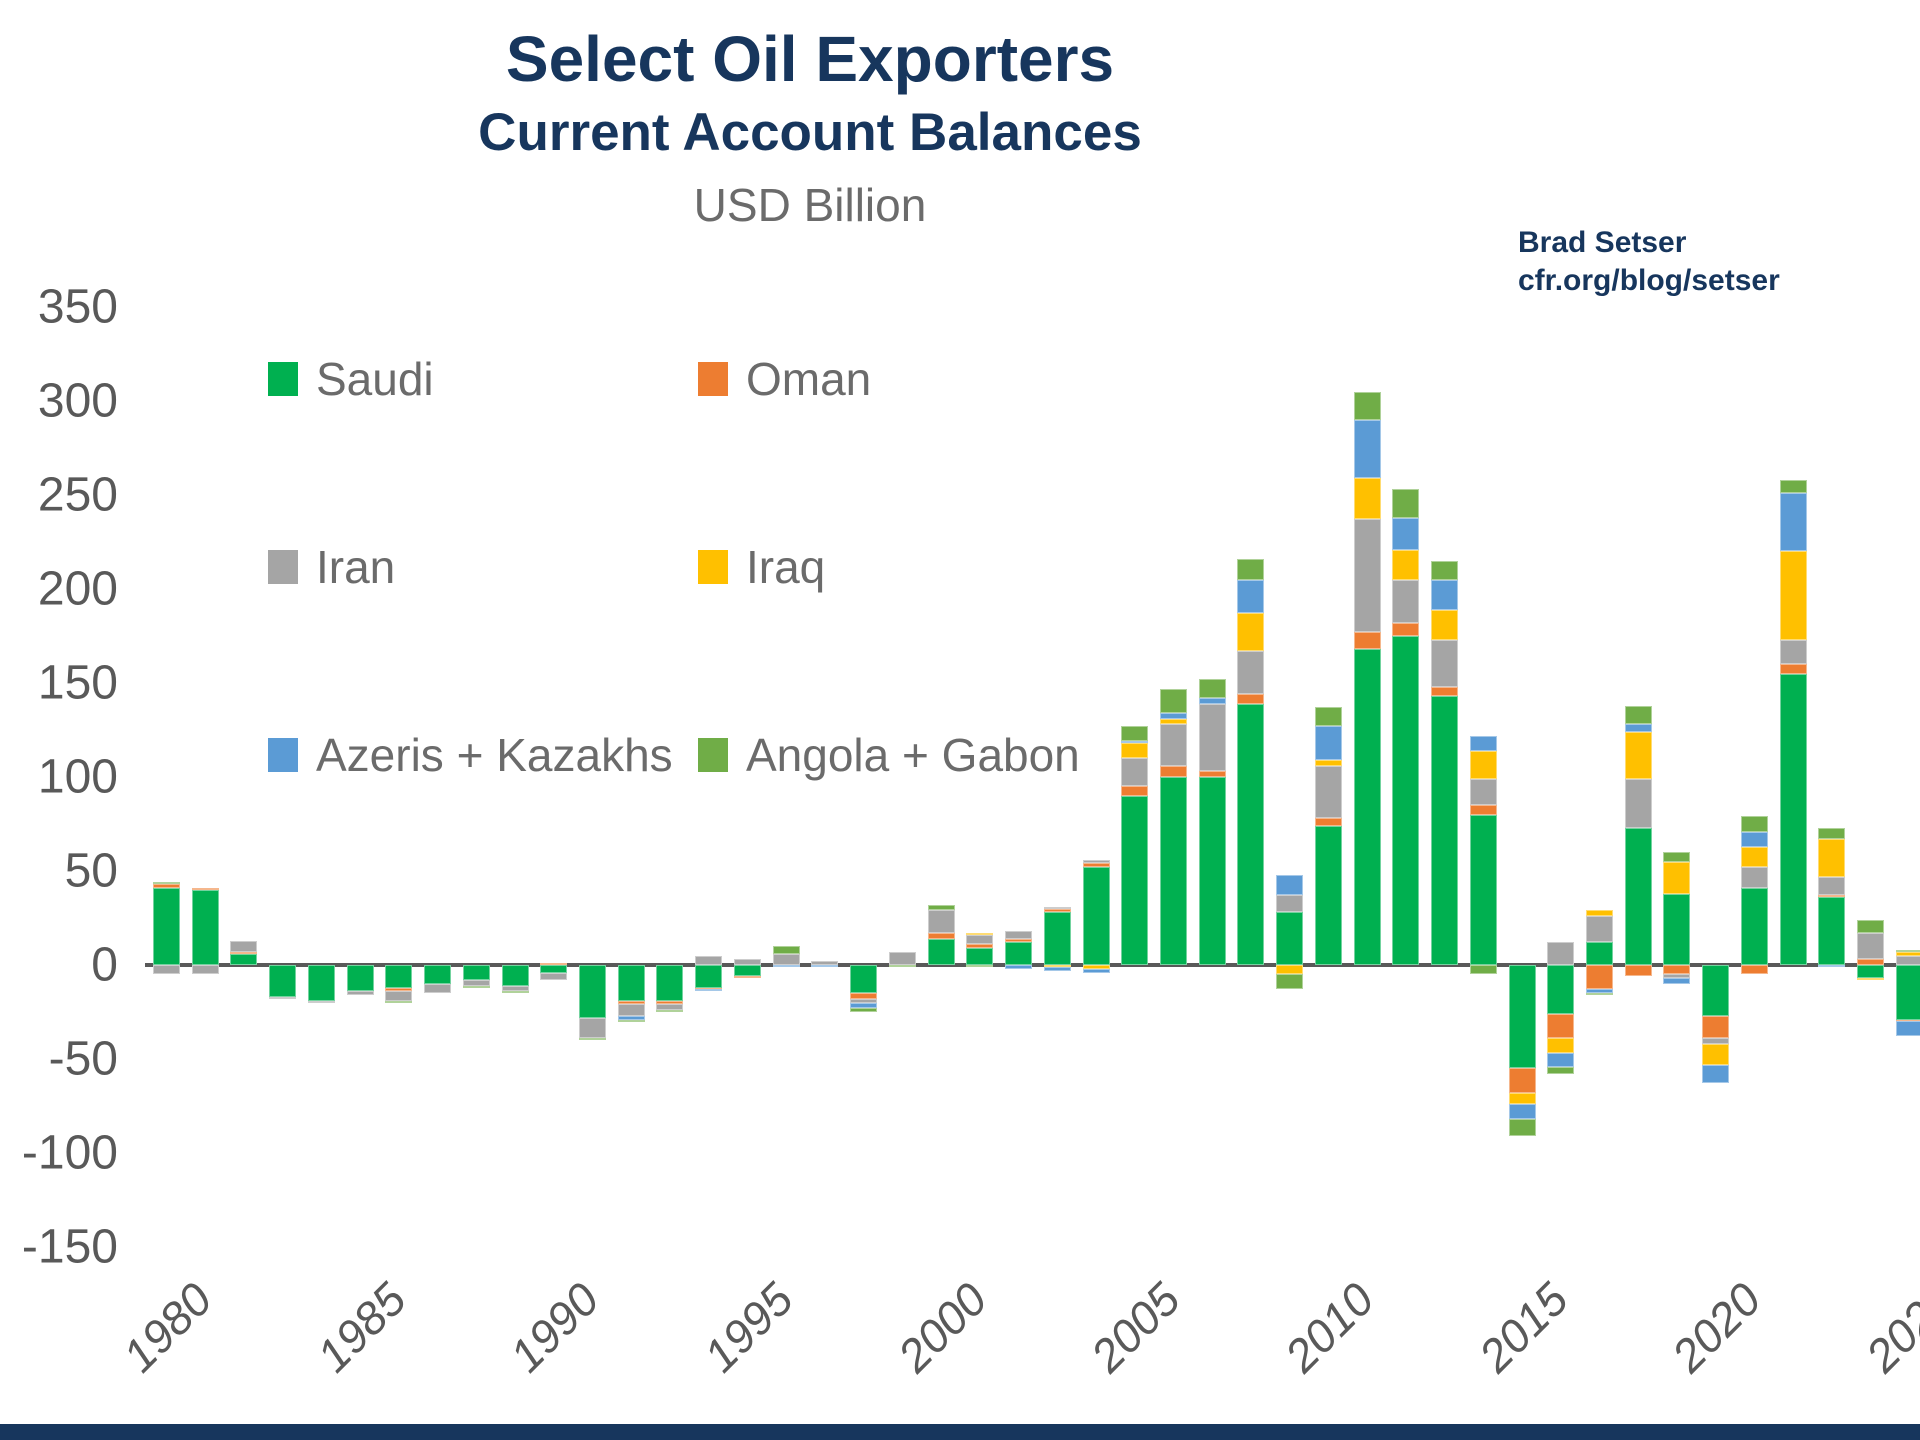  I want to click on y-axis-tick-label: 250, so click(77, 495).